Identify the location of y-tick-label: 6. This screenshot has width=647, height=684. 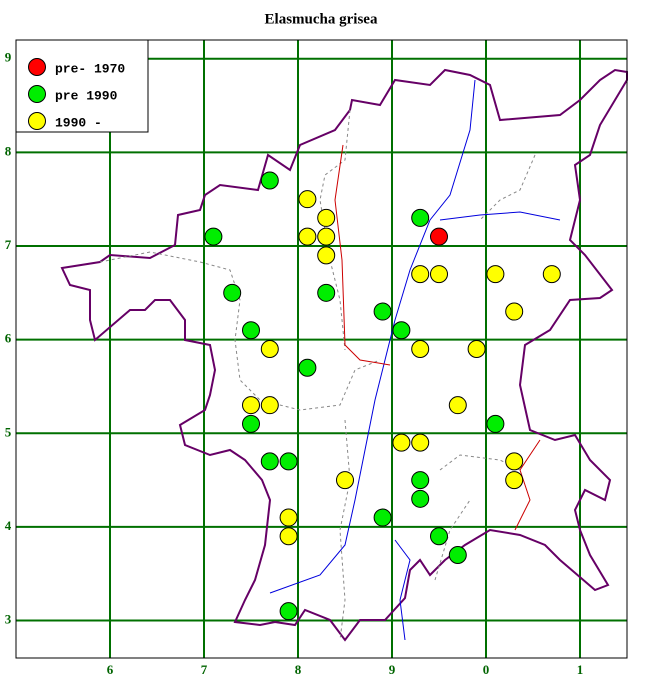
(8, 338).